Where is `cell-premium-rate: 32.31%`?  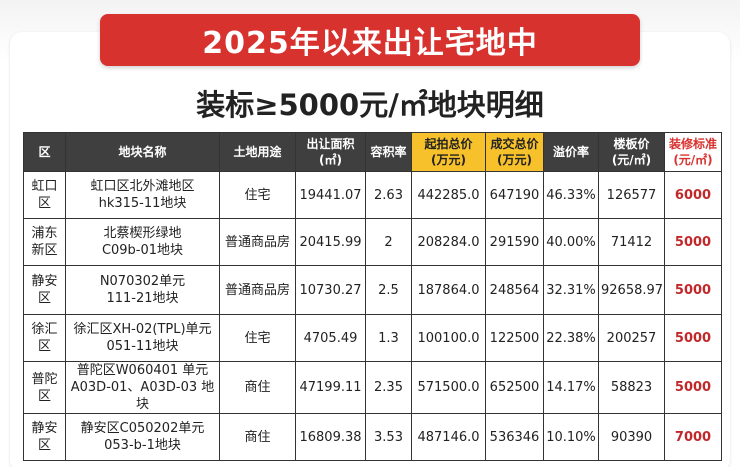 cell-premium-rate: 32.31% is located at coordinates (571, 290).